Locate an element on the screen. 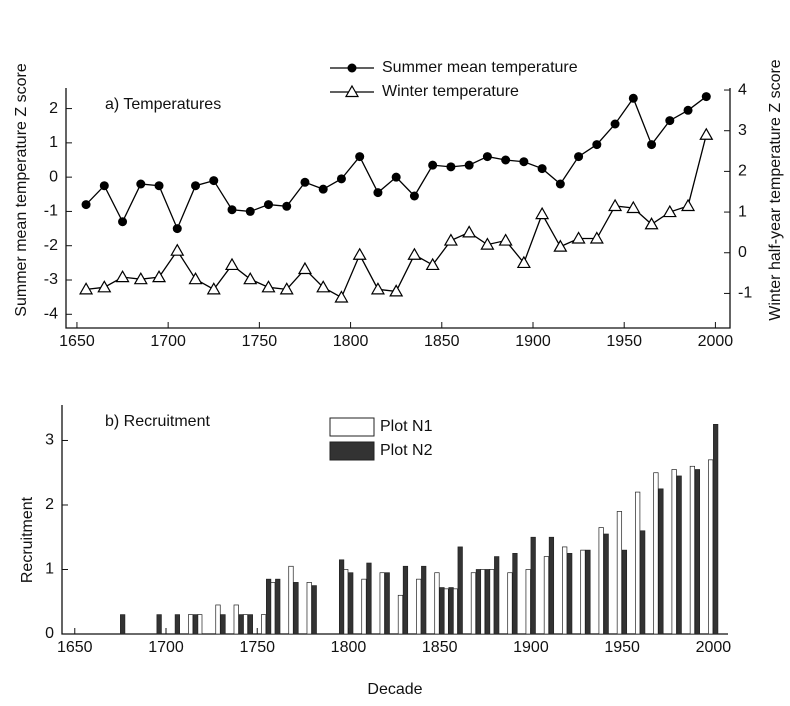 The height and width of the screenshot is (706, 790). x-tick-label: 1750 is located at coordinates (257, 647).